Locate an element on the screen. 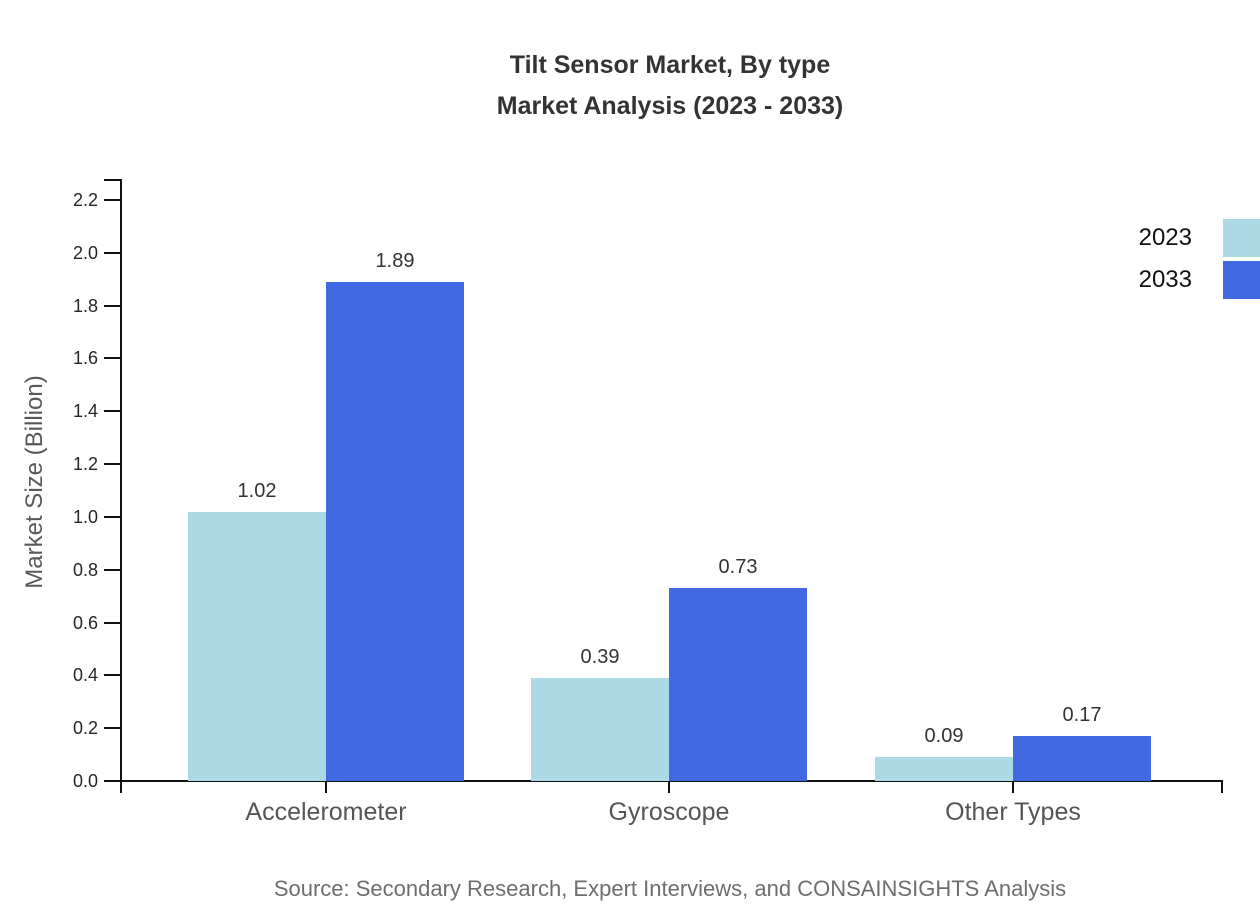  bar-value-label: 0.09 is located at coordinates (944, 736).